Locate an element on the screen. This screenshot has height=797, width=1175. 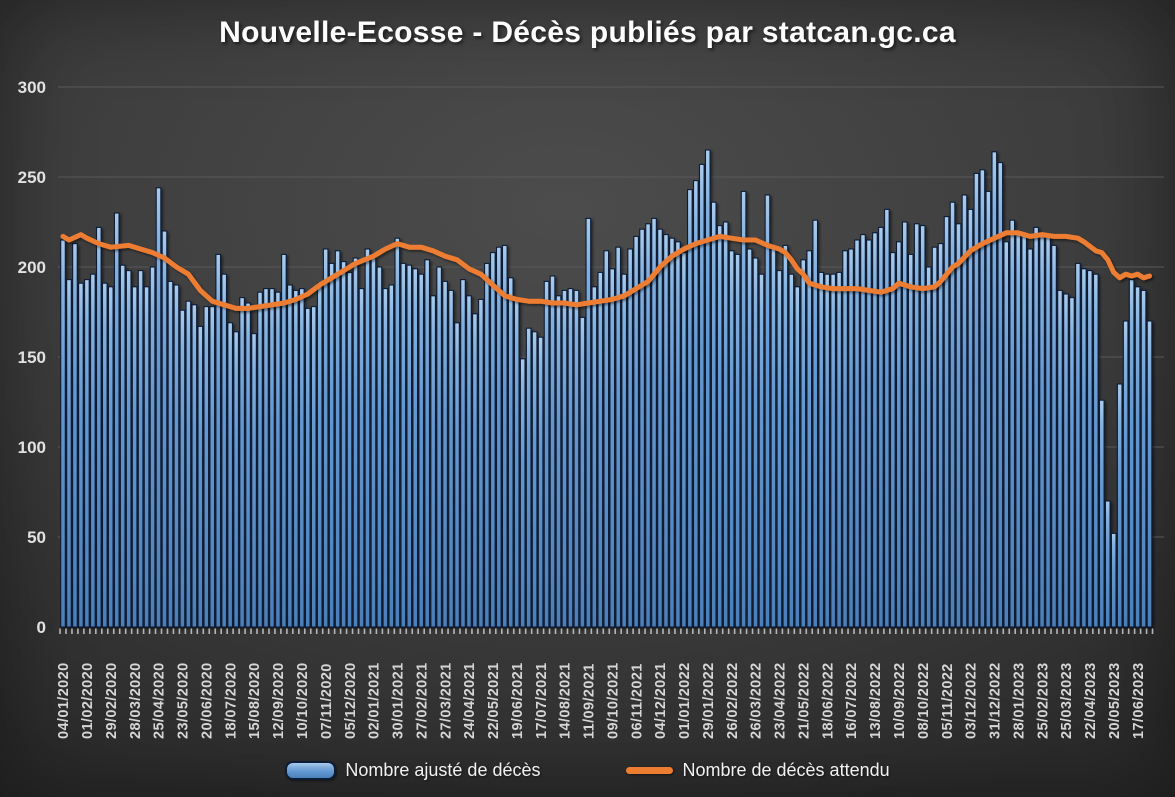
line-series-label: Nombre de décès attendu is located at coordinates (786, 770).